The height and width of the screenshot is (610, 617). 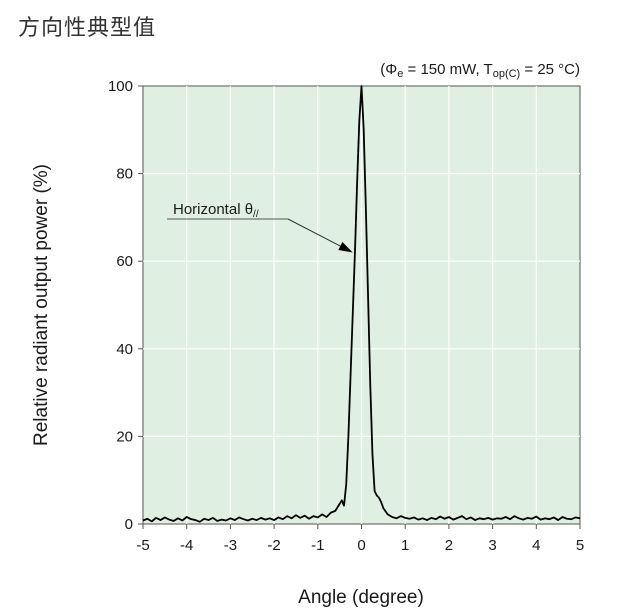 I want to click on y-tick-label: 100, so click(x=120, y=86).